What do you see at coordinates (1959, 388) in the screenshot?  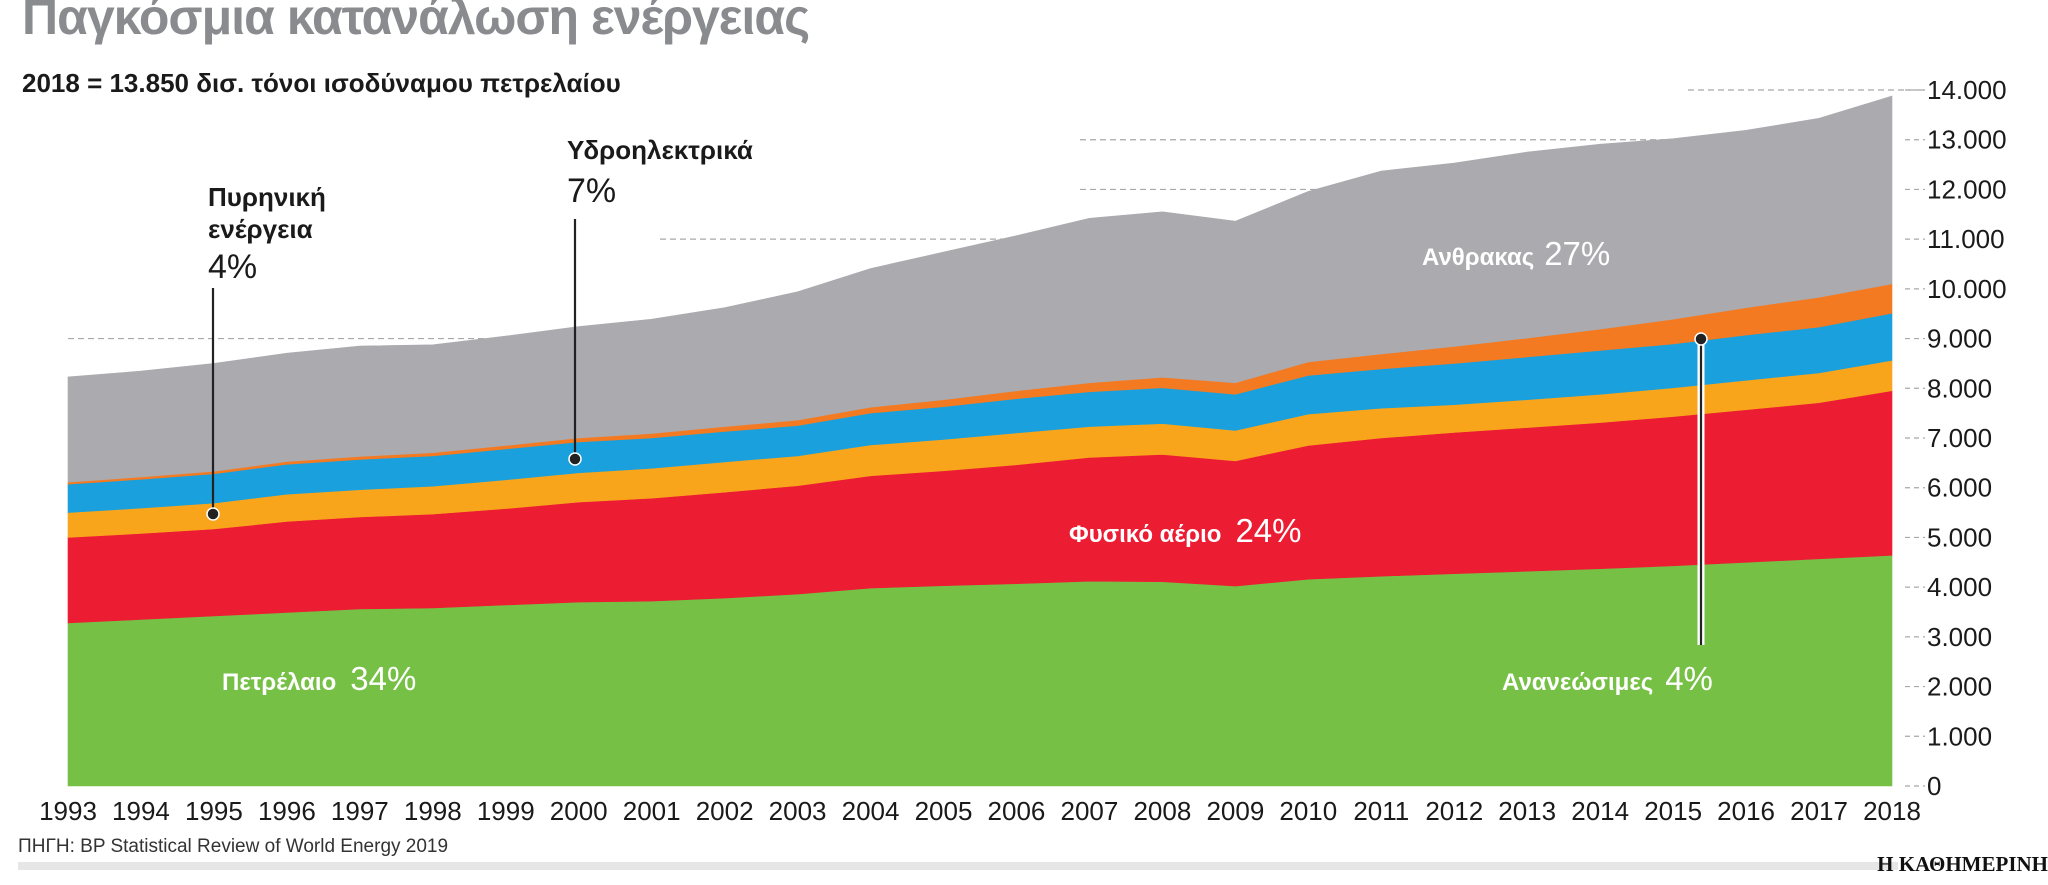 I see `y-tick-label: 8.000` at bounding box center [1959, 388].